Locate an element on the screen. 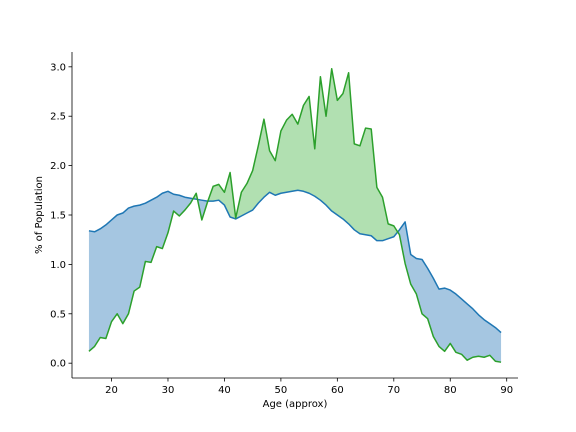 The image size is (576, 432). y-tick-label: 2.5 is located at coordinates (58, 117).